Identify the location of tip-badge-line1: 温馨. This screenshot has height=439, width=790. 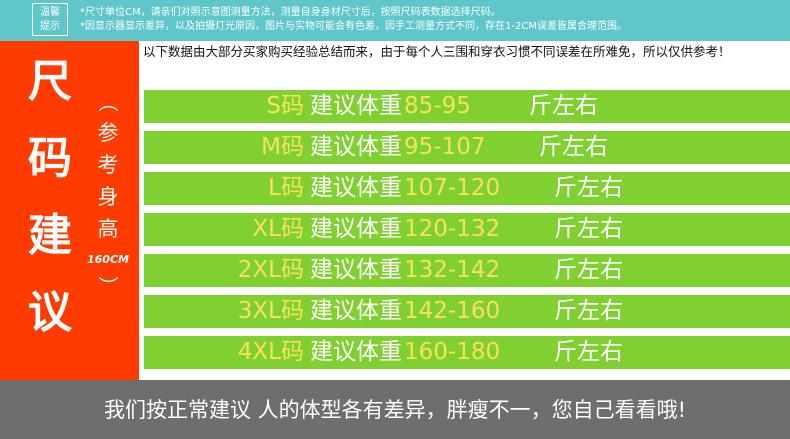
(50, 12).